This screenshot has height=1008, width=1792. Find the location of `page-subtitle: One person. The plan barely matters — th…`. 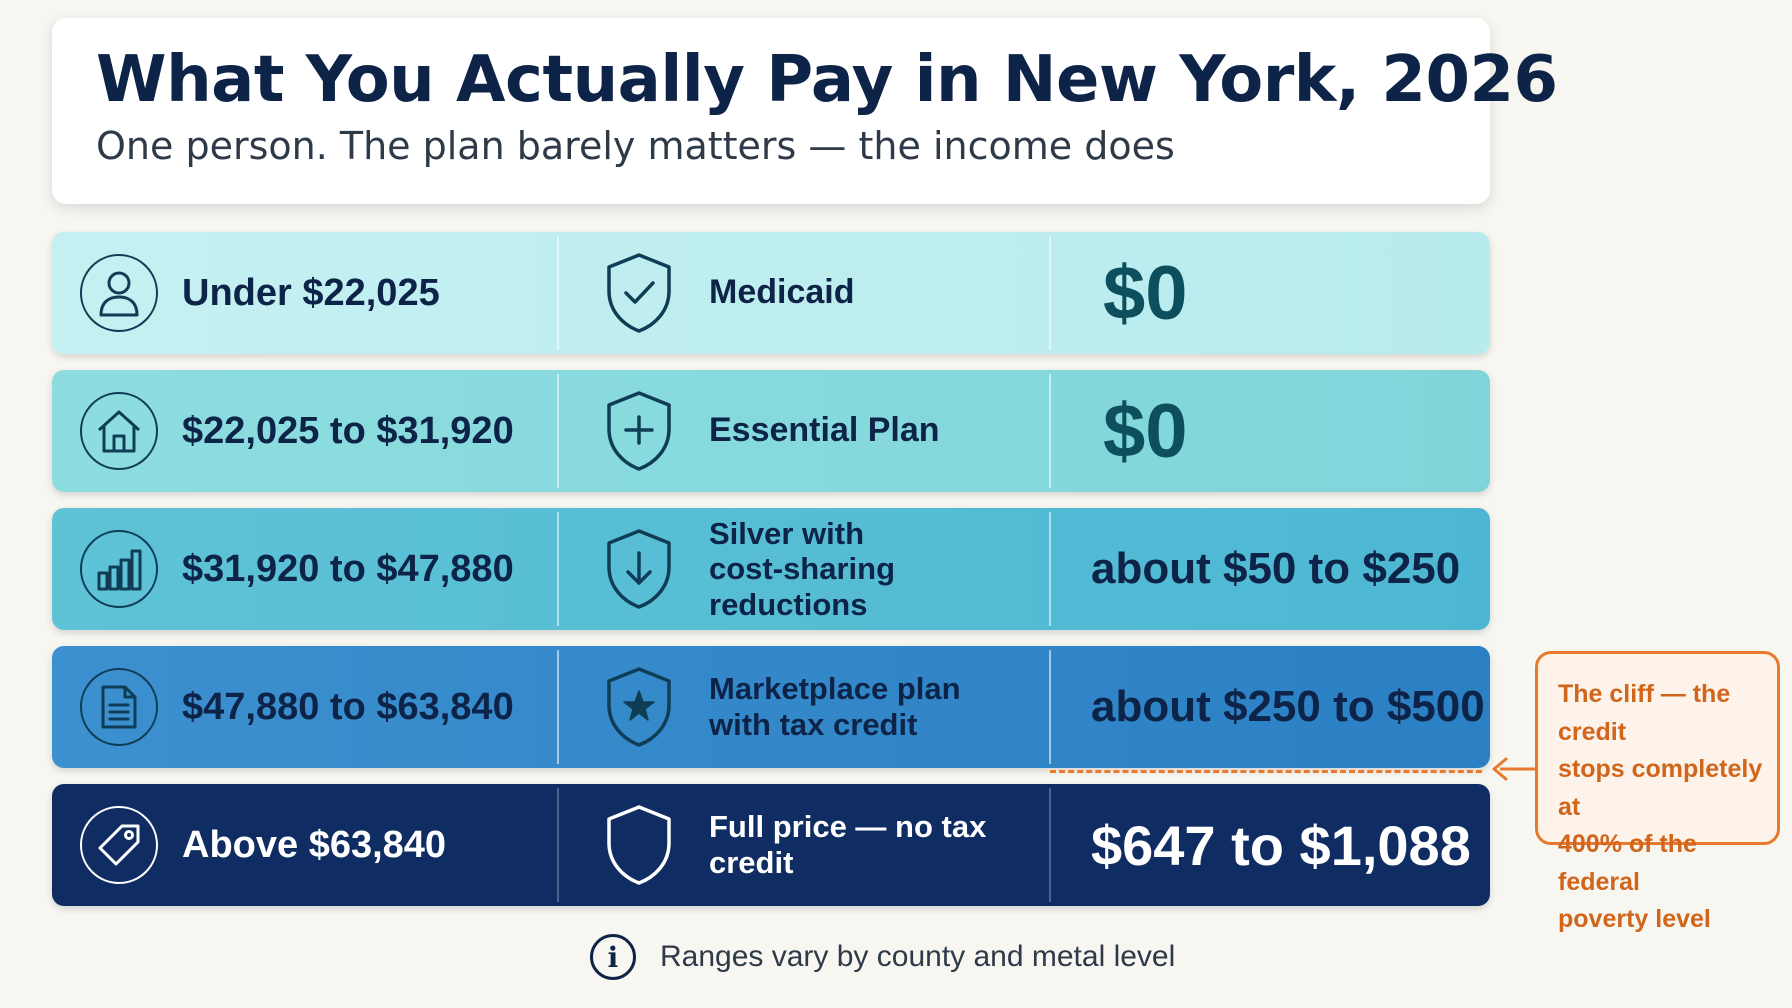

page-subtitle: One person. The plan barely matters — th… is located at coordinates (635, 145).